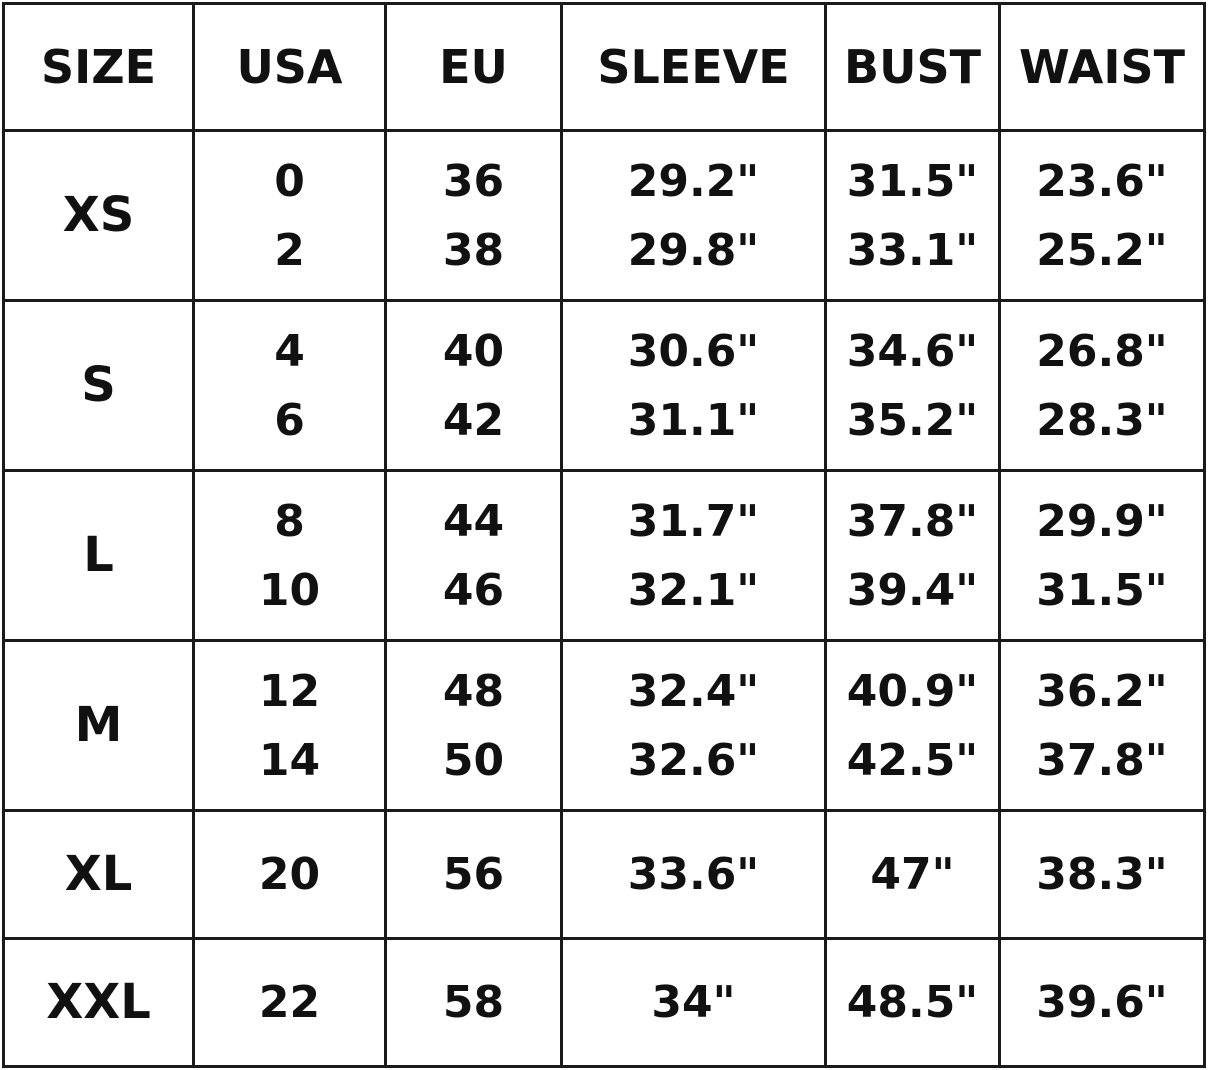 The height and width of the screenshot is (1070, 1208). I want to click on sleeve-value: 29.8", so click(693, 250).